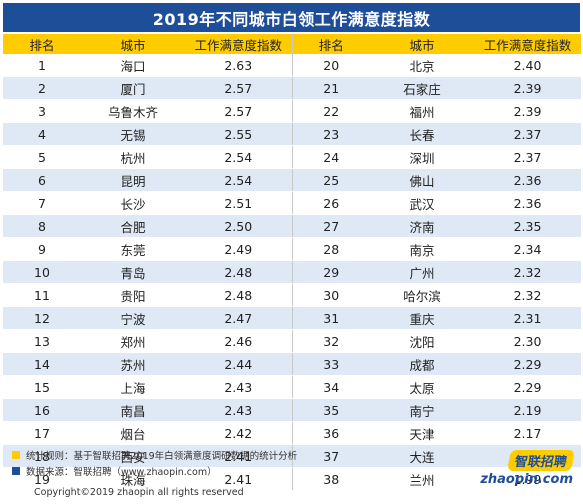 The image size is (583, 504). I want to click on cell-city: 天津, so click(422, 433).